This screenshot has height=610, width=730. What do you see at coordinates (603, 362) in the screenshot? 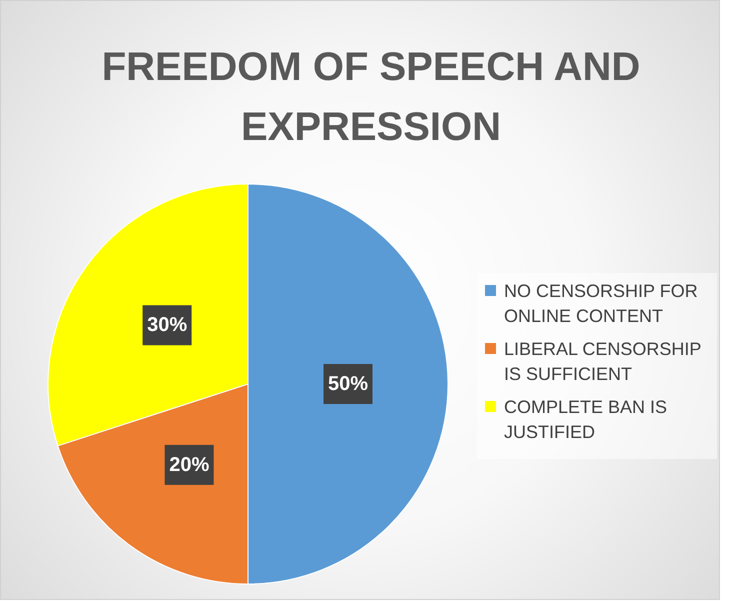
I see `legend-label: LIBERAL CENSORSHIP IS SUFFICIENT` at bounding box center [603, 362].